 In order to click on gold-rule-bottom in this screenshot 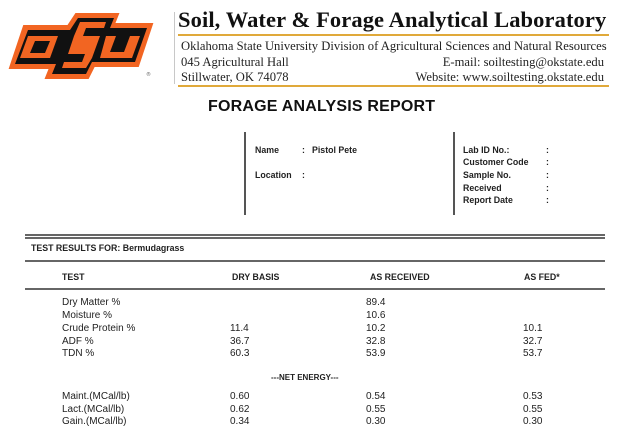, I will do `click(393, 86)`.